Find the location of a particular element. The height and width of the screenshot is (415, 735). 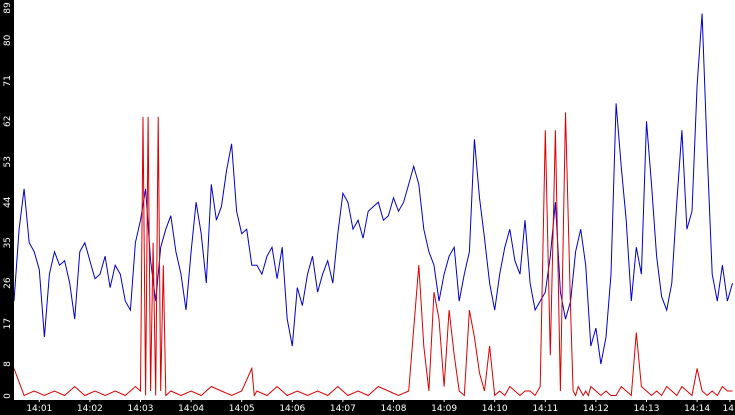

y-tick-label: 8 is located at coordinates (8, 364).